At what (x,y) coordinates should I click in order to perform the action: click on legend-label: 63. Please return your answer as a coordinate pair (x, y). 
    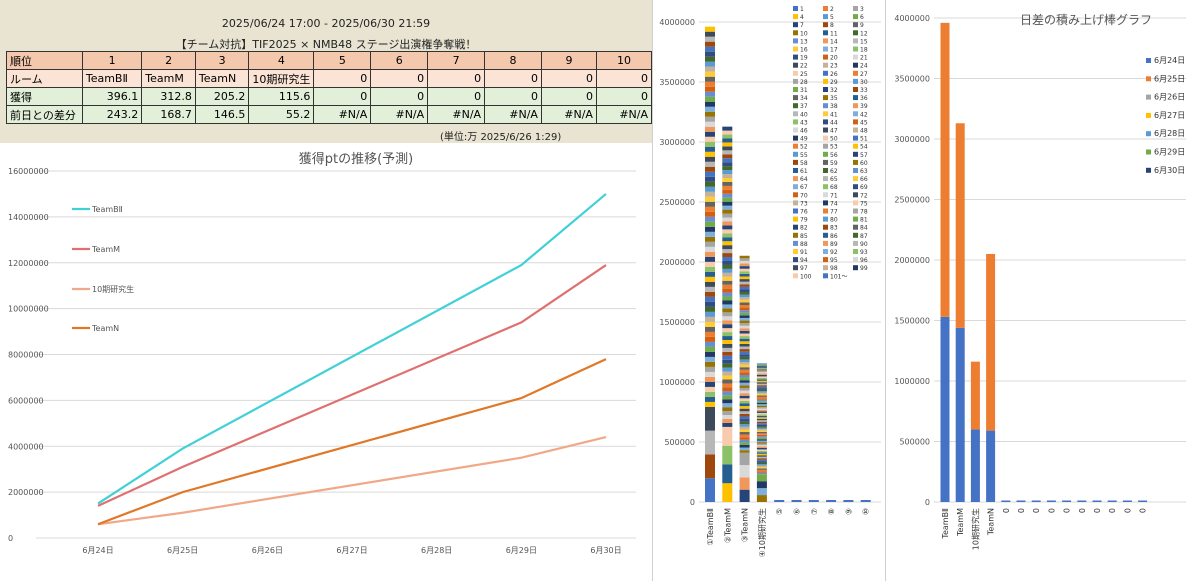
    Looking at the image, I should click on (864, 171).